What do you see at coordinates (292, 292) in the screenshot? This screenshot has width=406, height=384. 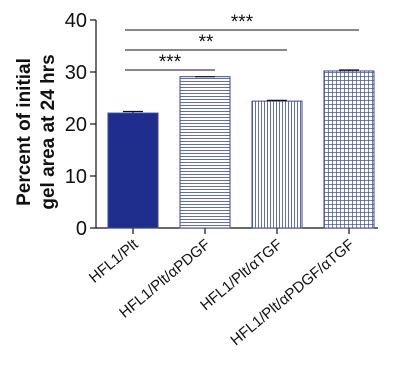 I see `x-tick-label: HFL1/Plt/αPDGF/αTGF` at bounding box center [292, 292].